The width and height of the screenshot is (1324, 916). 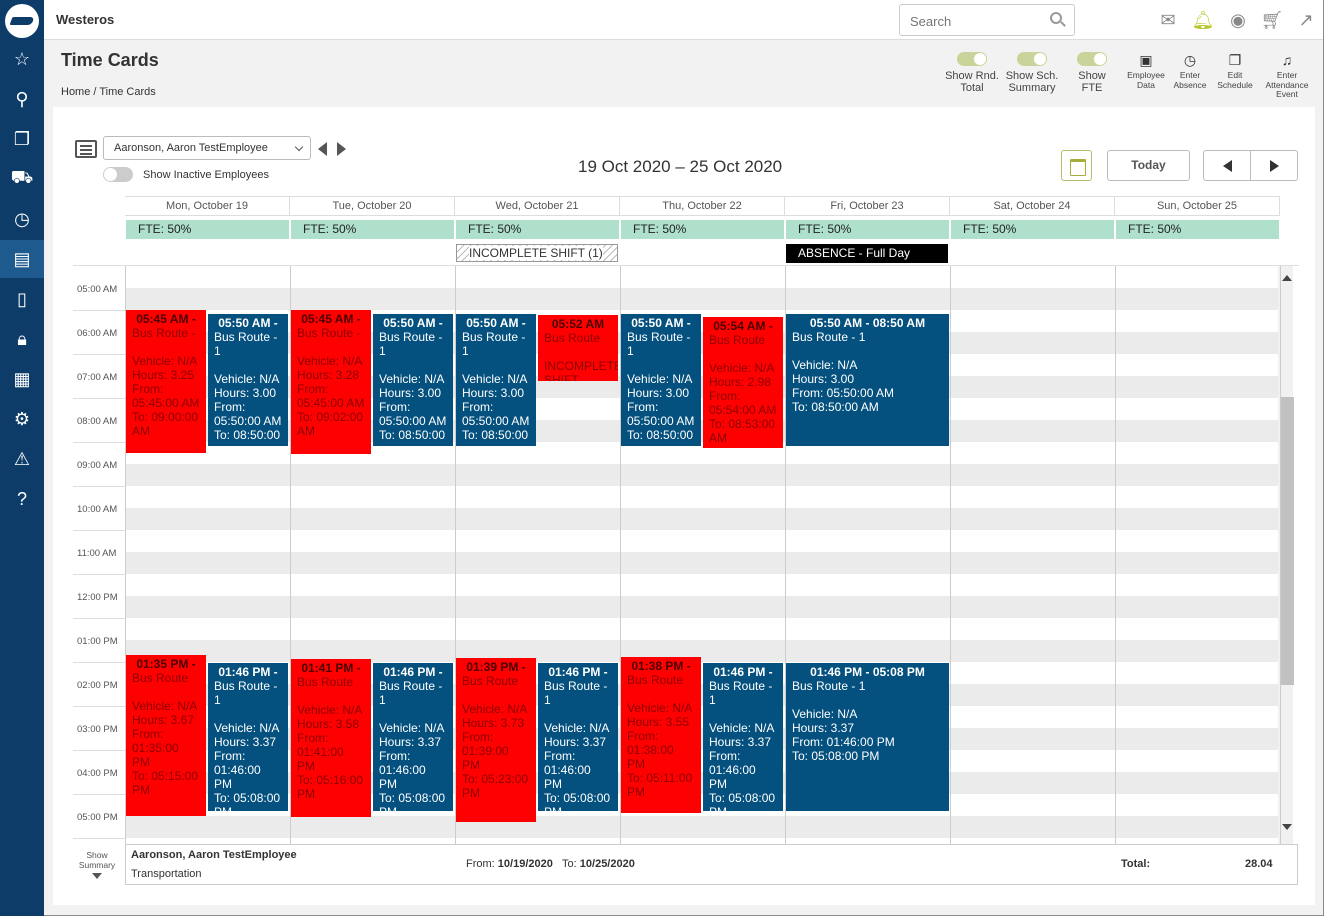 What do you see at coordinates (1190, 71) in the screenshot?
I see `enter-absence-button: ◷ Enter Absence` at bounding box center [1190, 71].